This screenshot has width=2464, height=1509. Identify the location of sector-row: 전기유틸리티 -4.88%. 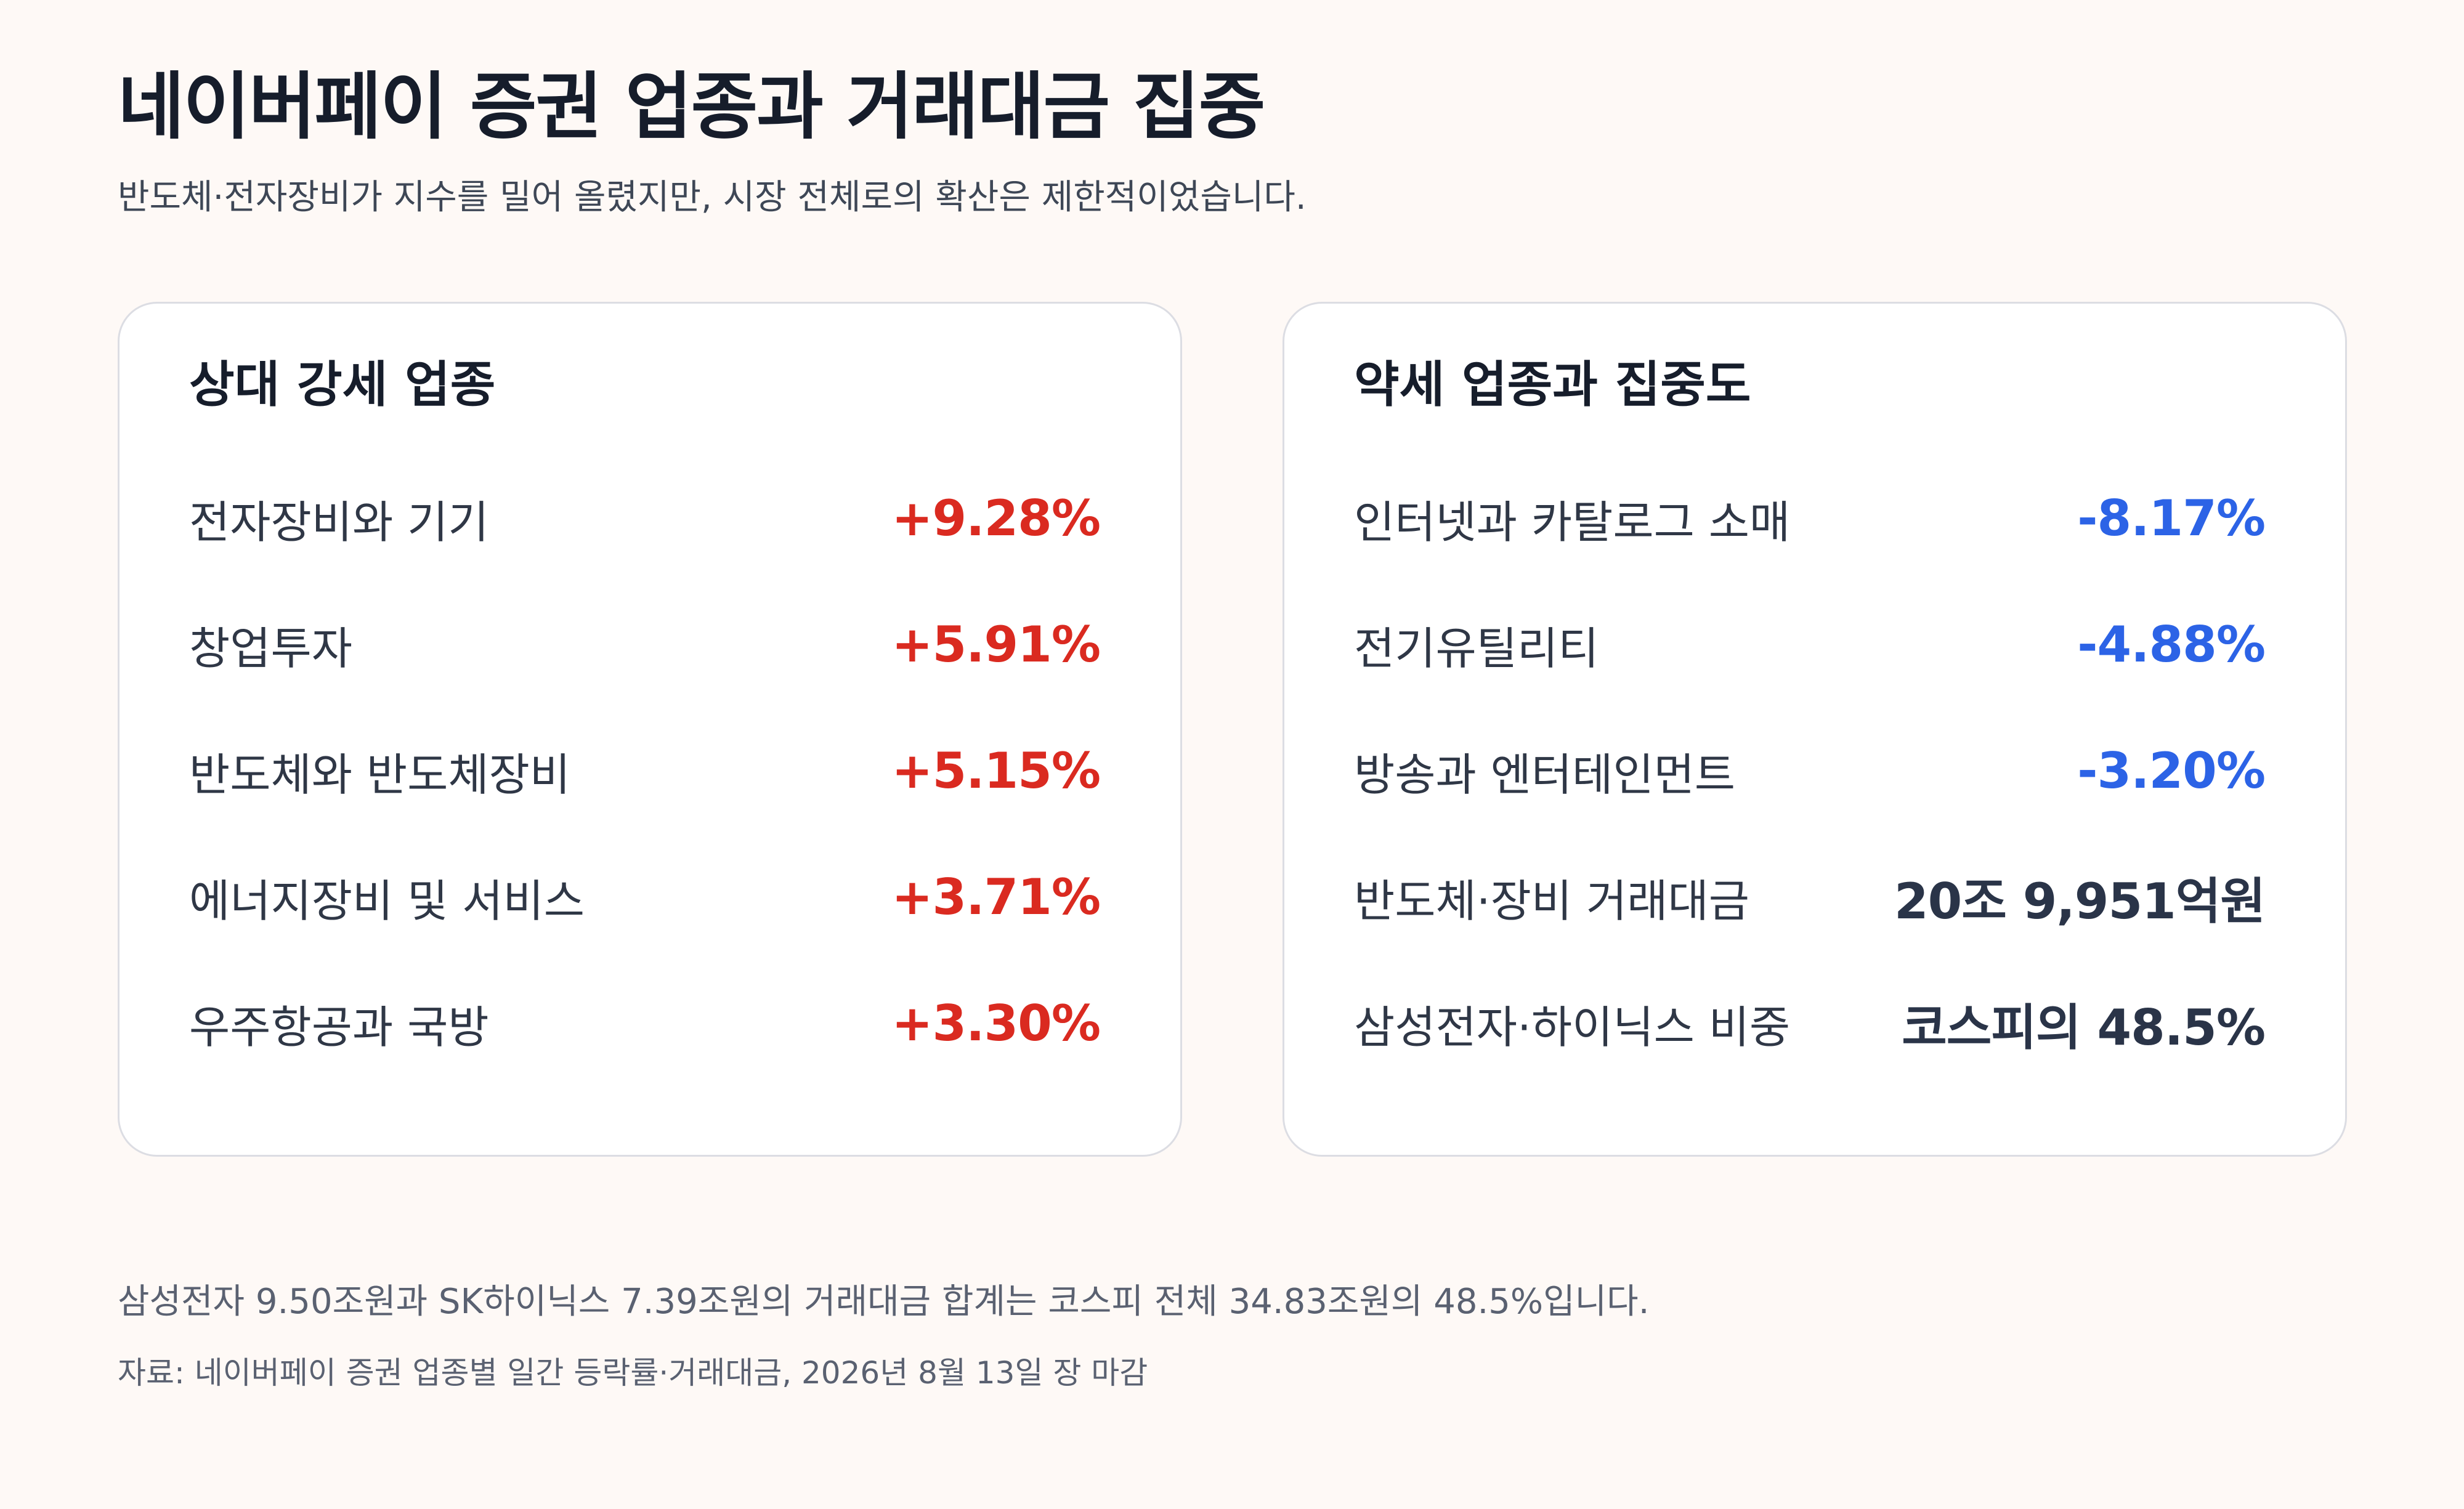
(1810, 644).